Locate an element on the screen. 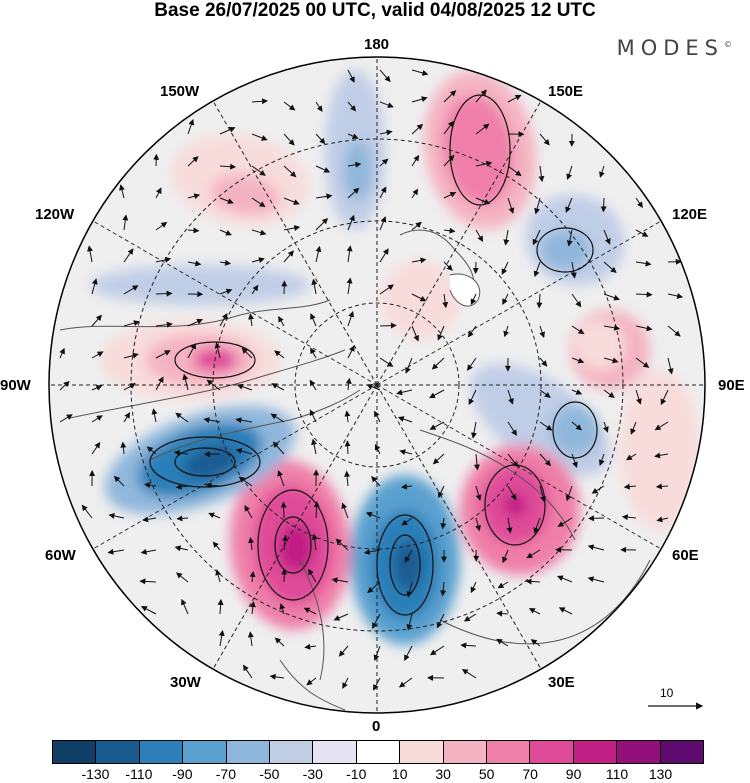 The image size is (750, 783). lon-label-120w: 120W is located at coordinates (55, 214).